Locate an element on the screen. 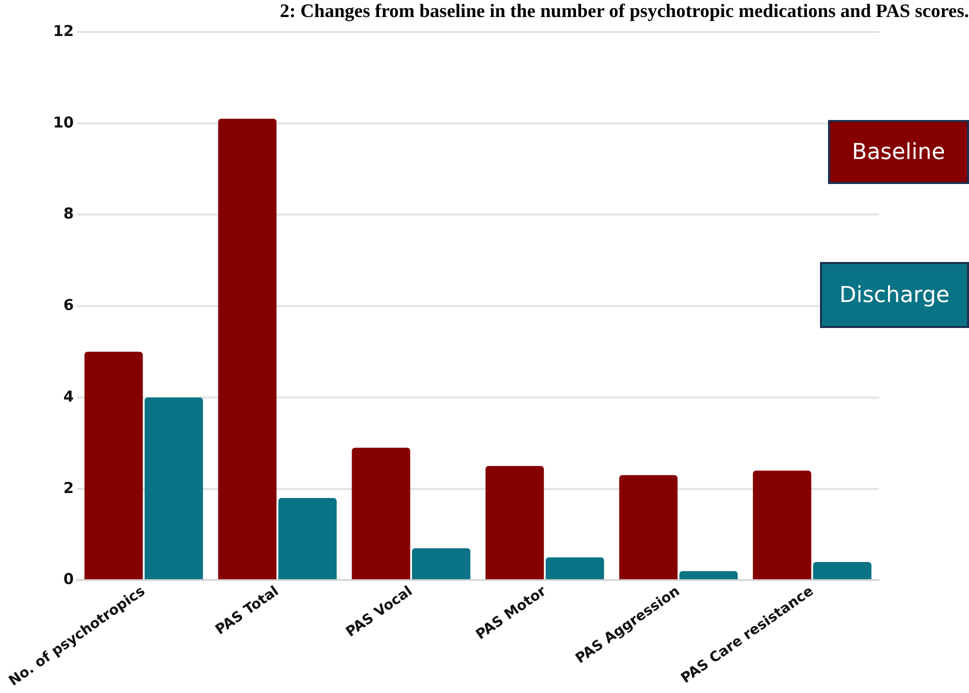 This screenshot has width=969, height=693. y-tick-label: 6 is located at coordinates (68, 305).